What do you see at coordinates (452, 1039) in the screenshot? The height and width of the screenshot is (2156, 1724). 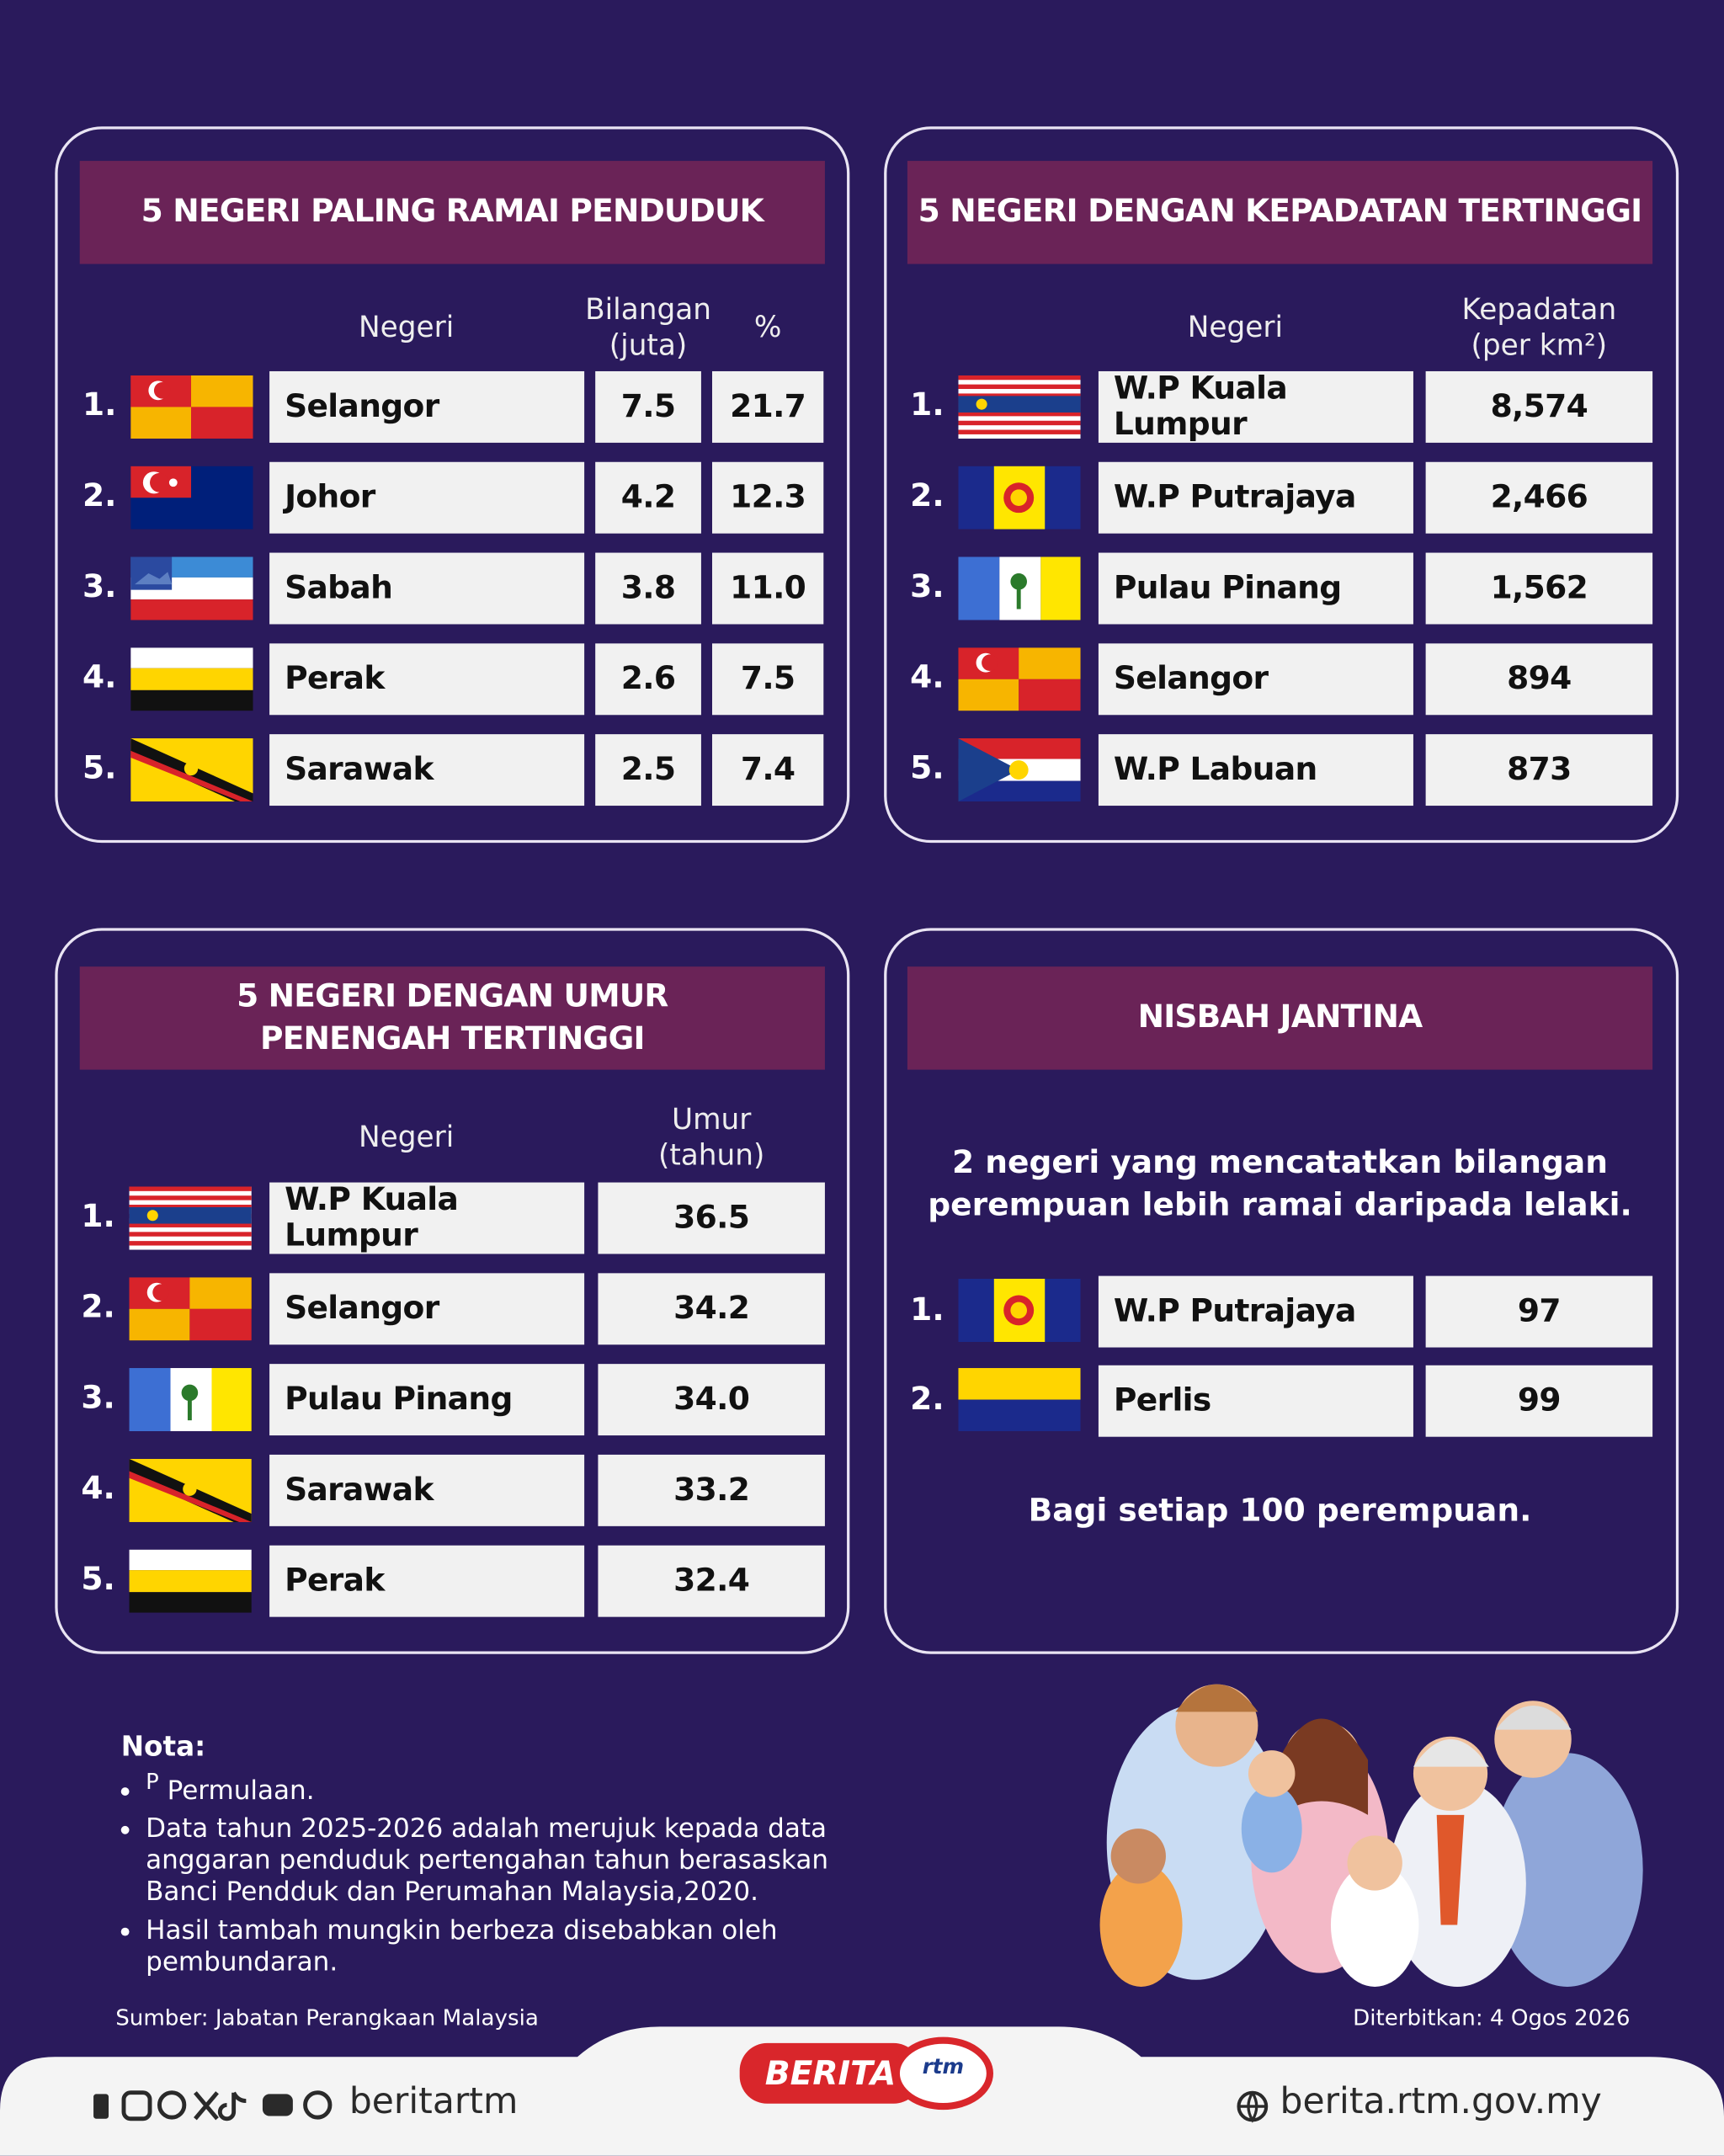 I see `title-line: PENENGAH TERTINGGI` at bounding box center [452, 1039].